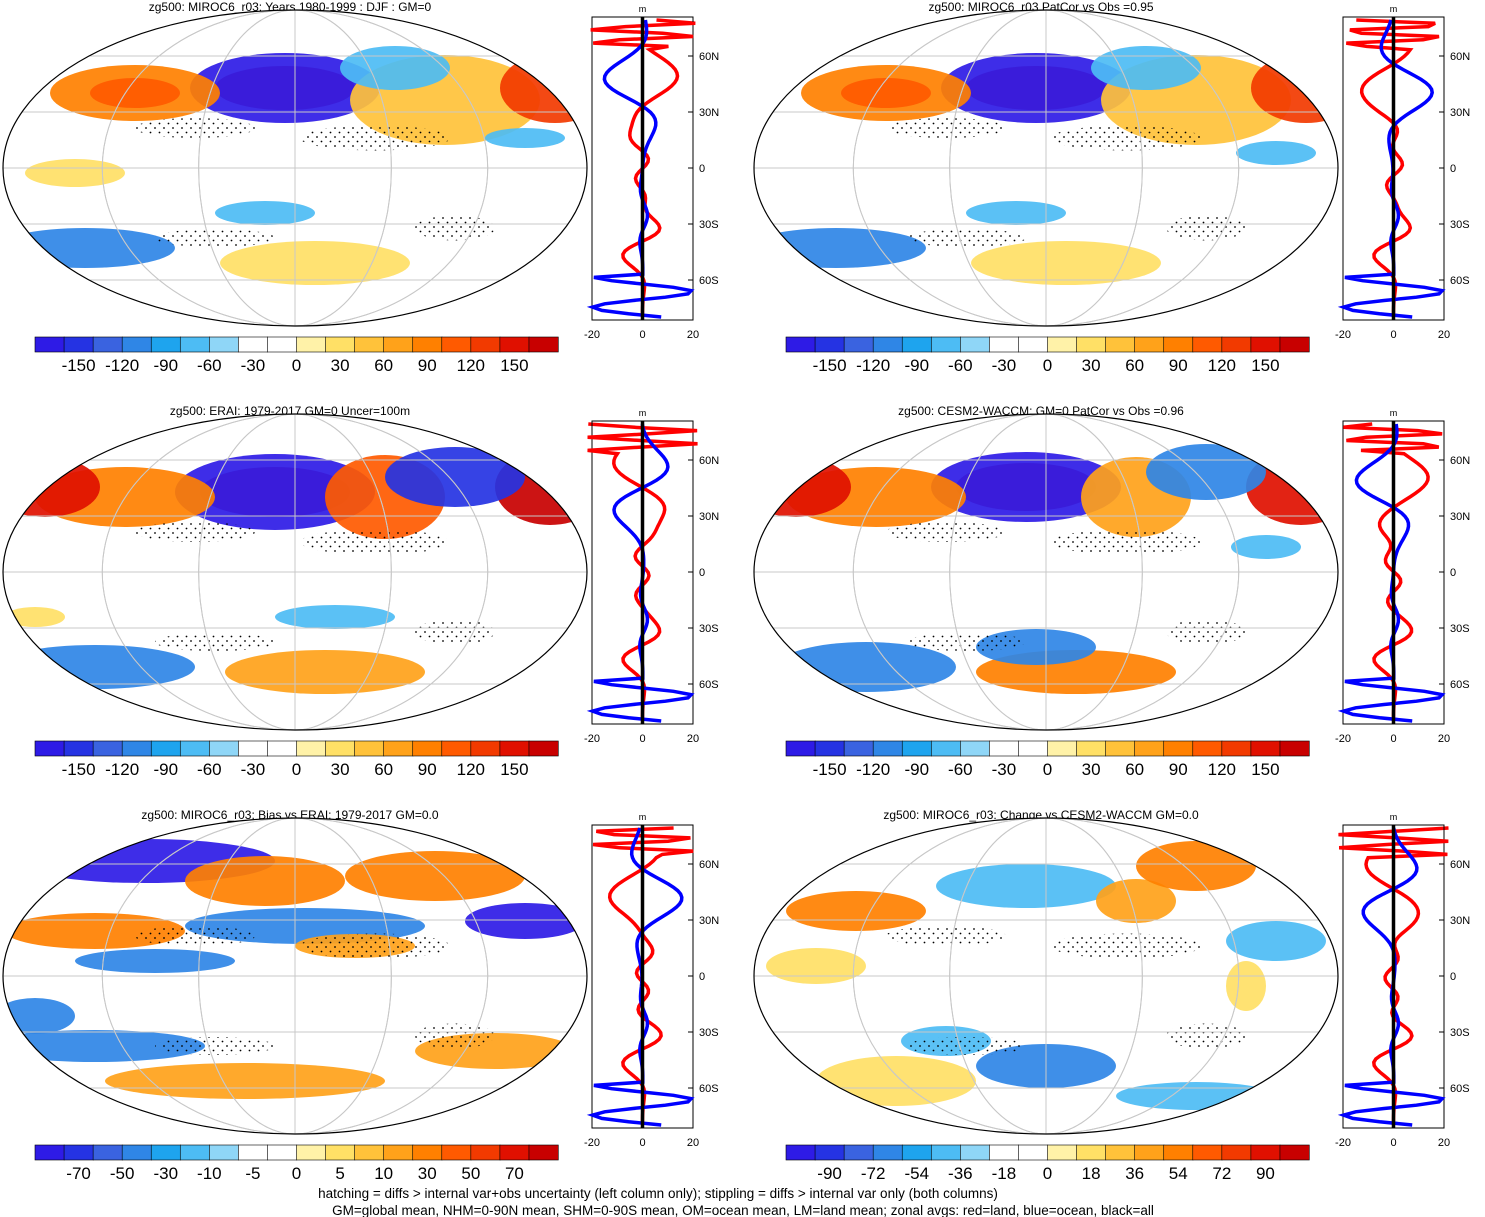 The image size is (1485, 1217). Describe the element at coordinates (643, 817) in the screenshot. I see `zonal-unit-label: m` at that location.